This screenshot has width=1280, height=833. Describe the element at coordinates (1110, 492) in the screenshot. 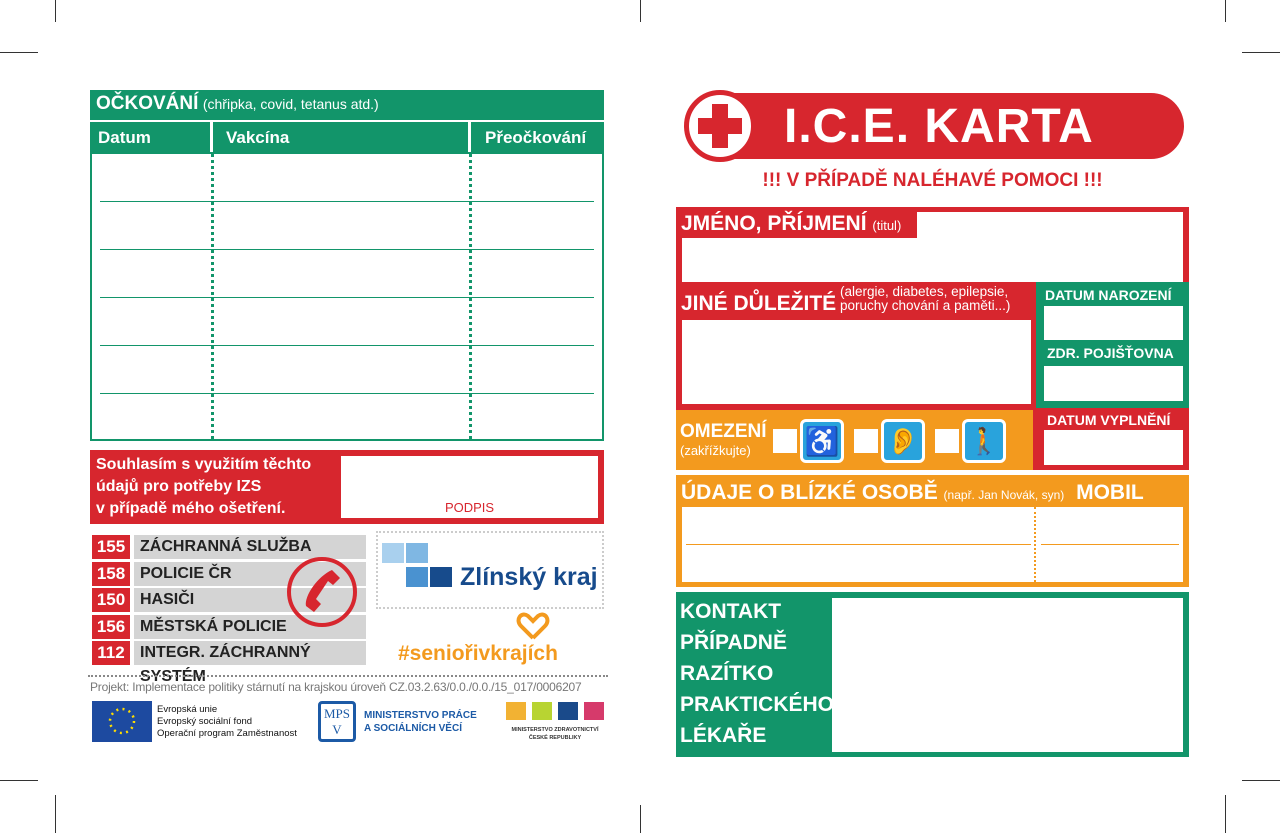

I see `mobile-label: MOBIL` at that location.